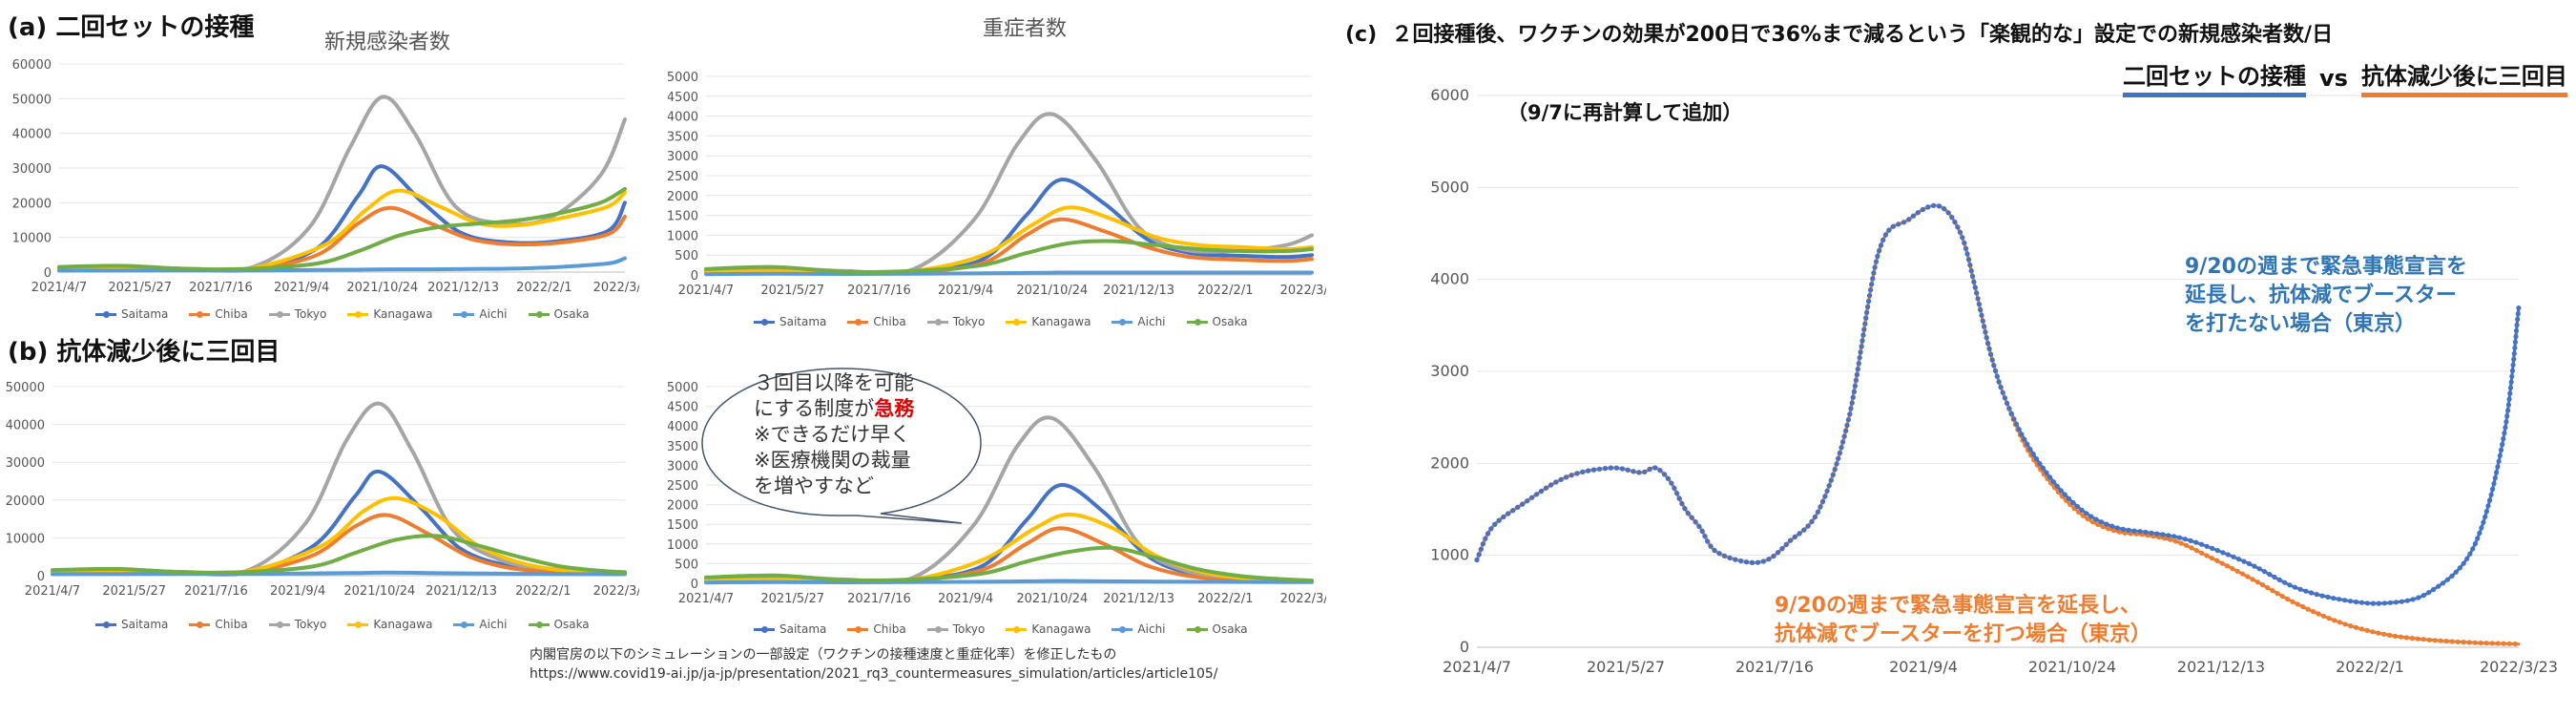 The image size is (2576, 716). Describe the element at coordinates (1449, 279) in the screenshot. I see `y-tick-label: 4000` at that location.